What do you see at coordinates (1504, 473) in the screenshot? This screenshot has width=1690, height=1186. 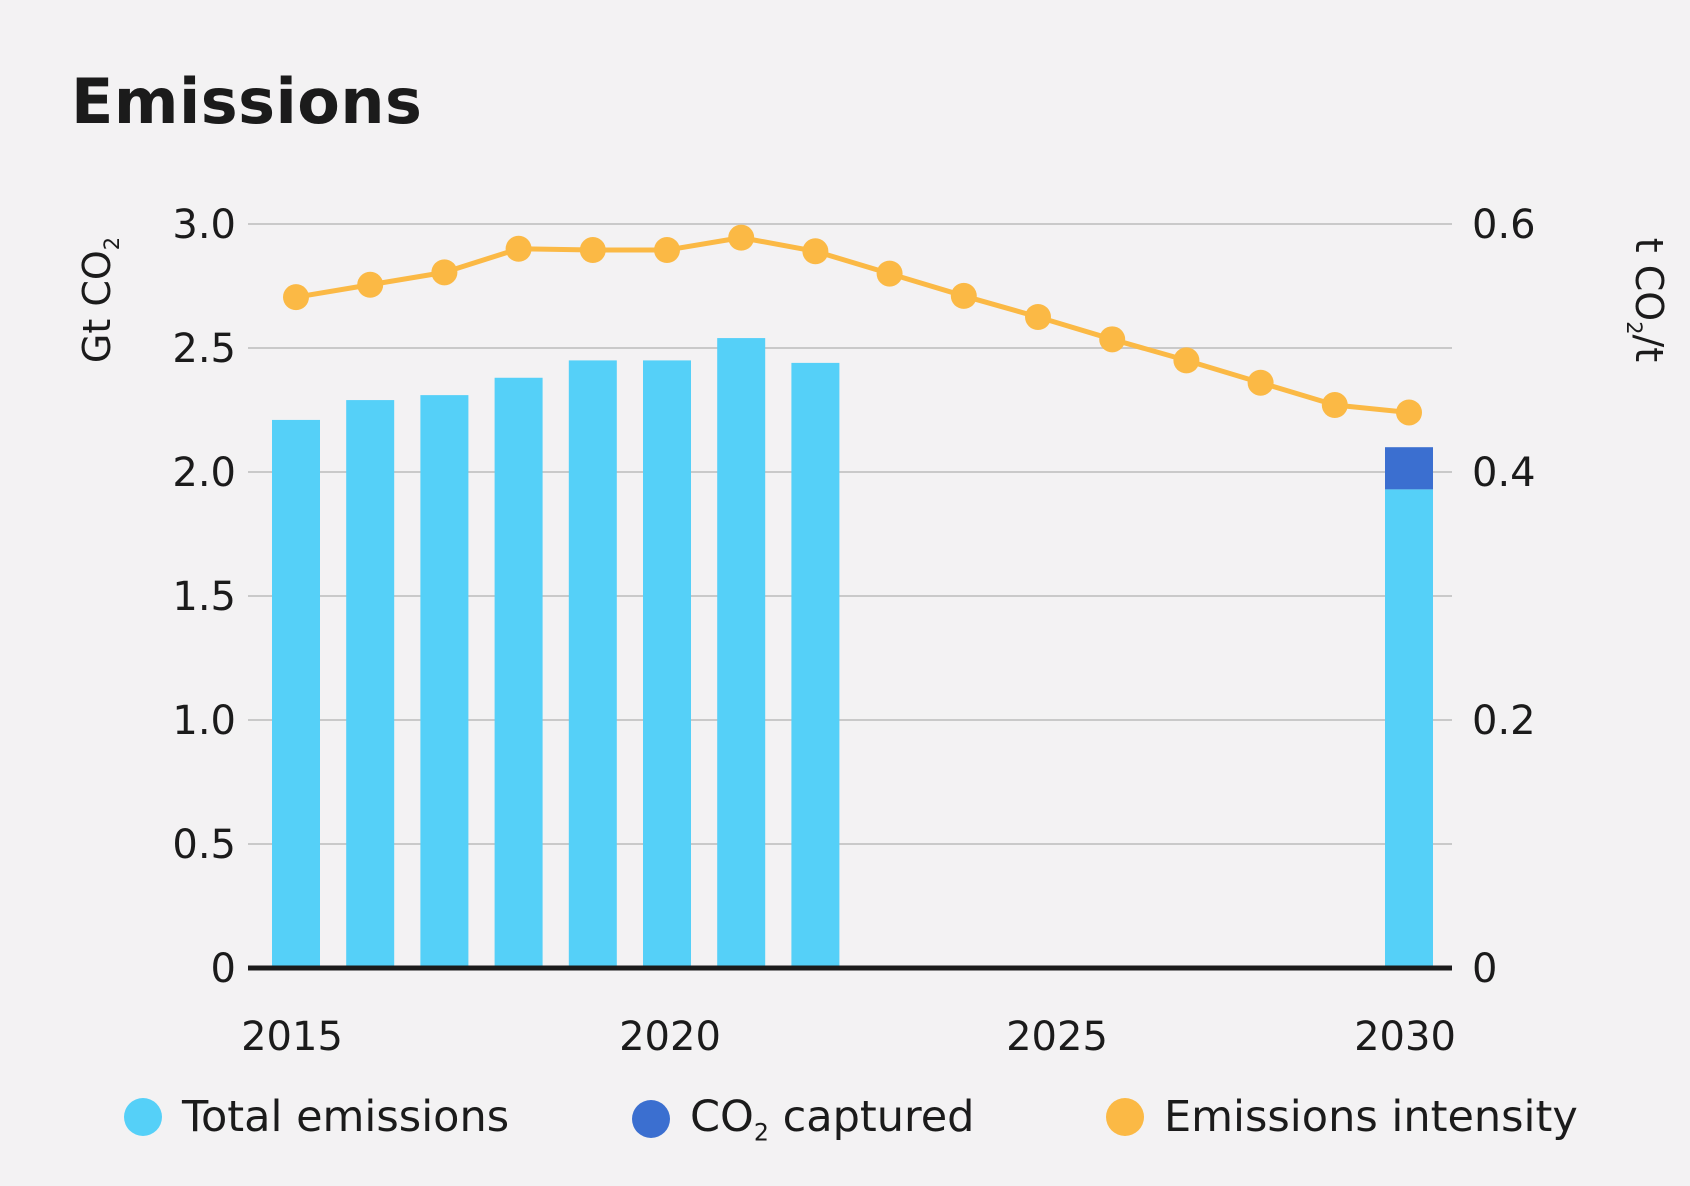 I see `y2-tick-label: 0.4` at bounding box center [1504, 473].